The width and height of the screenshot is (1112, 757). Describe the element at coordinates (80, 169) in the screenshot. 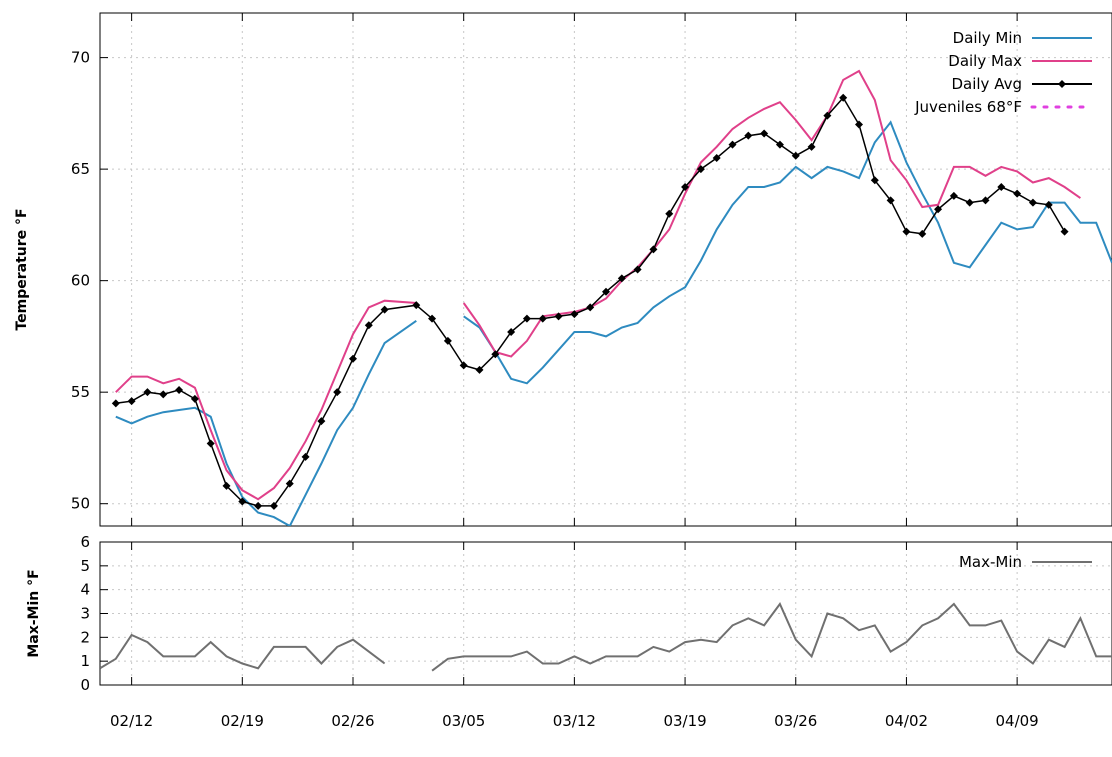

I see `y-tick-label: 65` at that location.